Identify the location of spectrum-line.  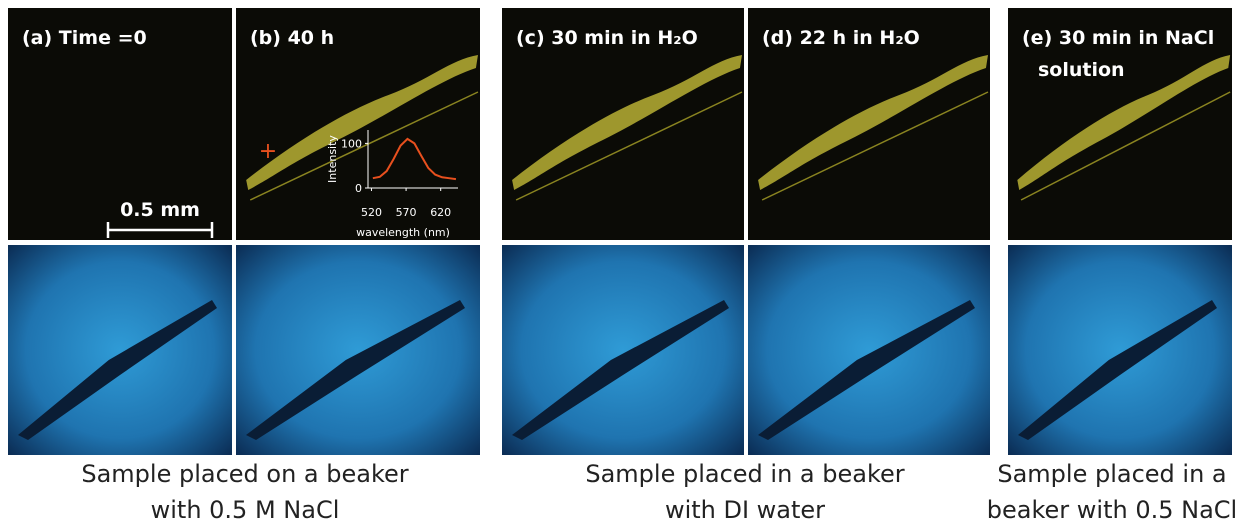
(414, 159).